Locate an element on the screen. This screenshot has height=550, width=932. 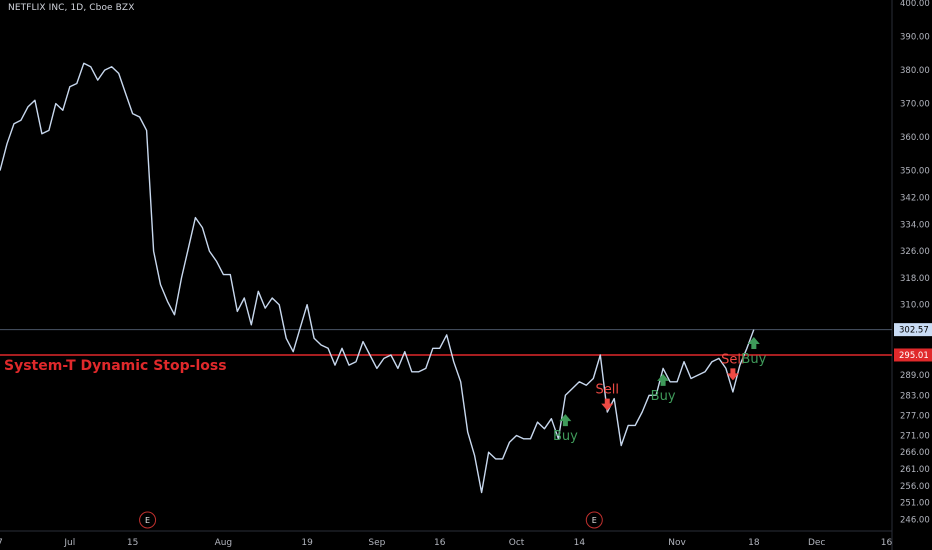
y-tick-label: 360.00 is located at coordinates (915, 138).